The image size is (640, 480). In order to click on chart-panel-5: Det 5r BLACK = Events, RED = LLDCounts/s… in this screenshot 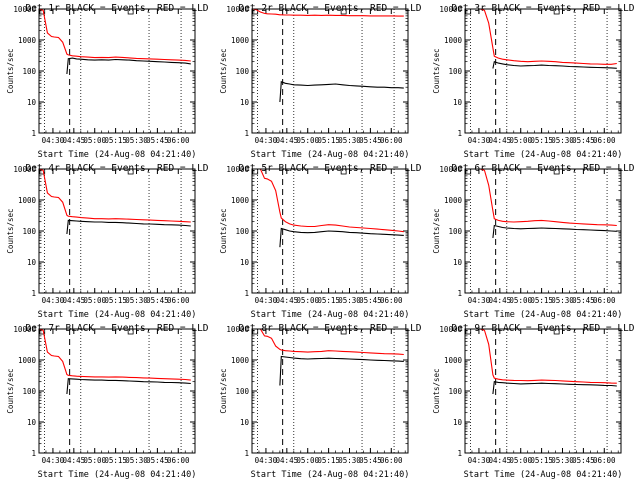, I will do `click(320, 241)`.